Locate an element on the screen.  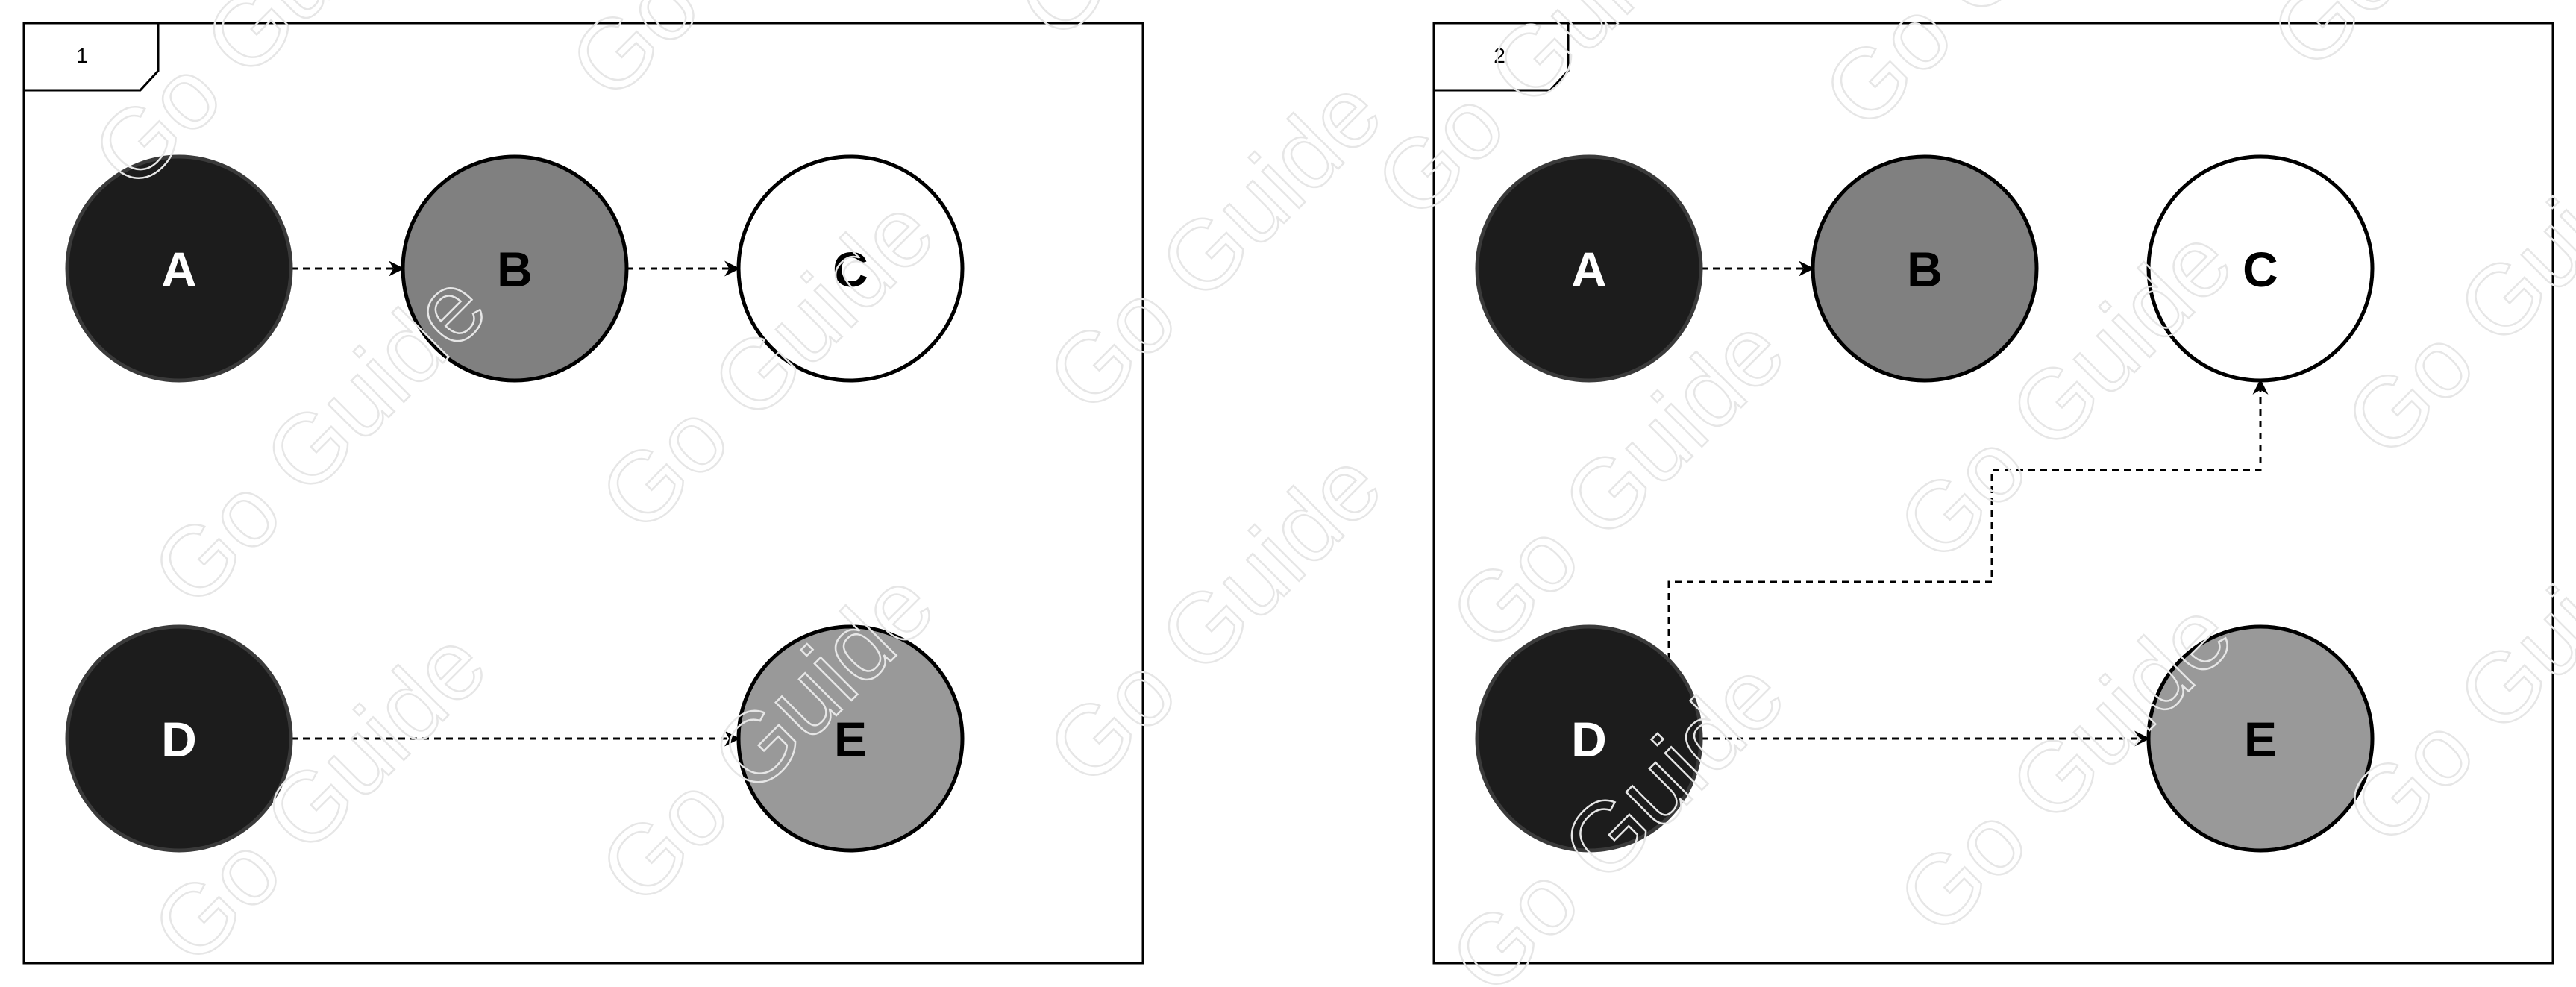
panel-number-label: 1 is located at coordinates (82, 55).